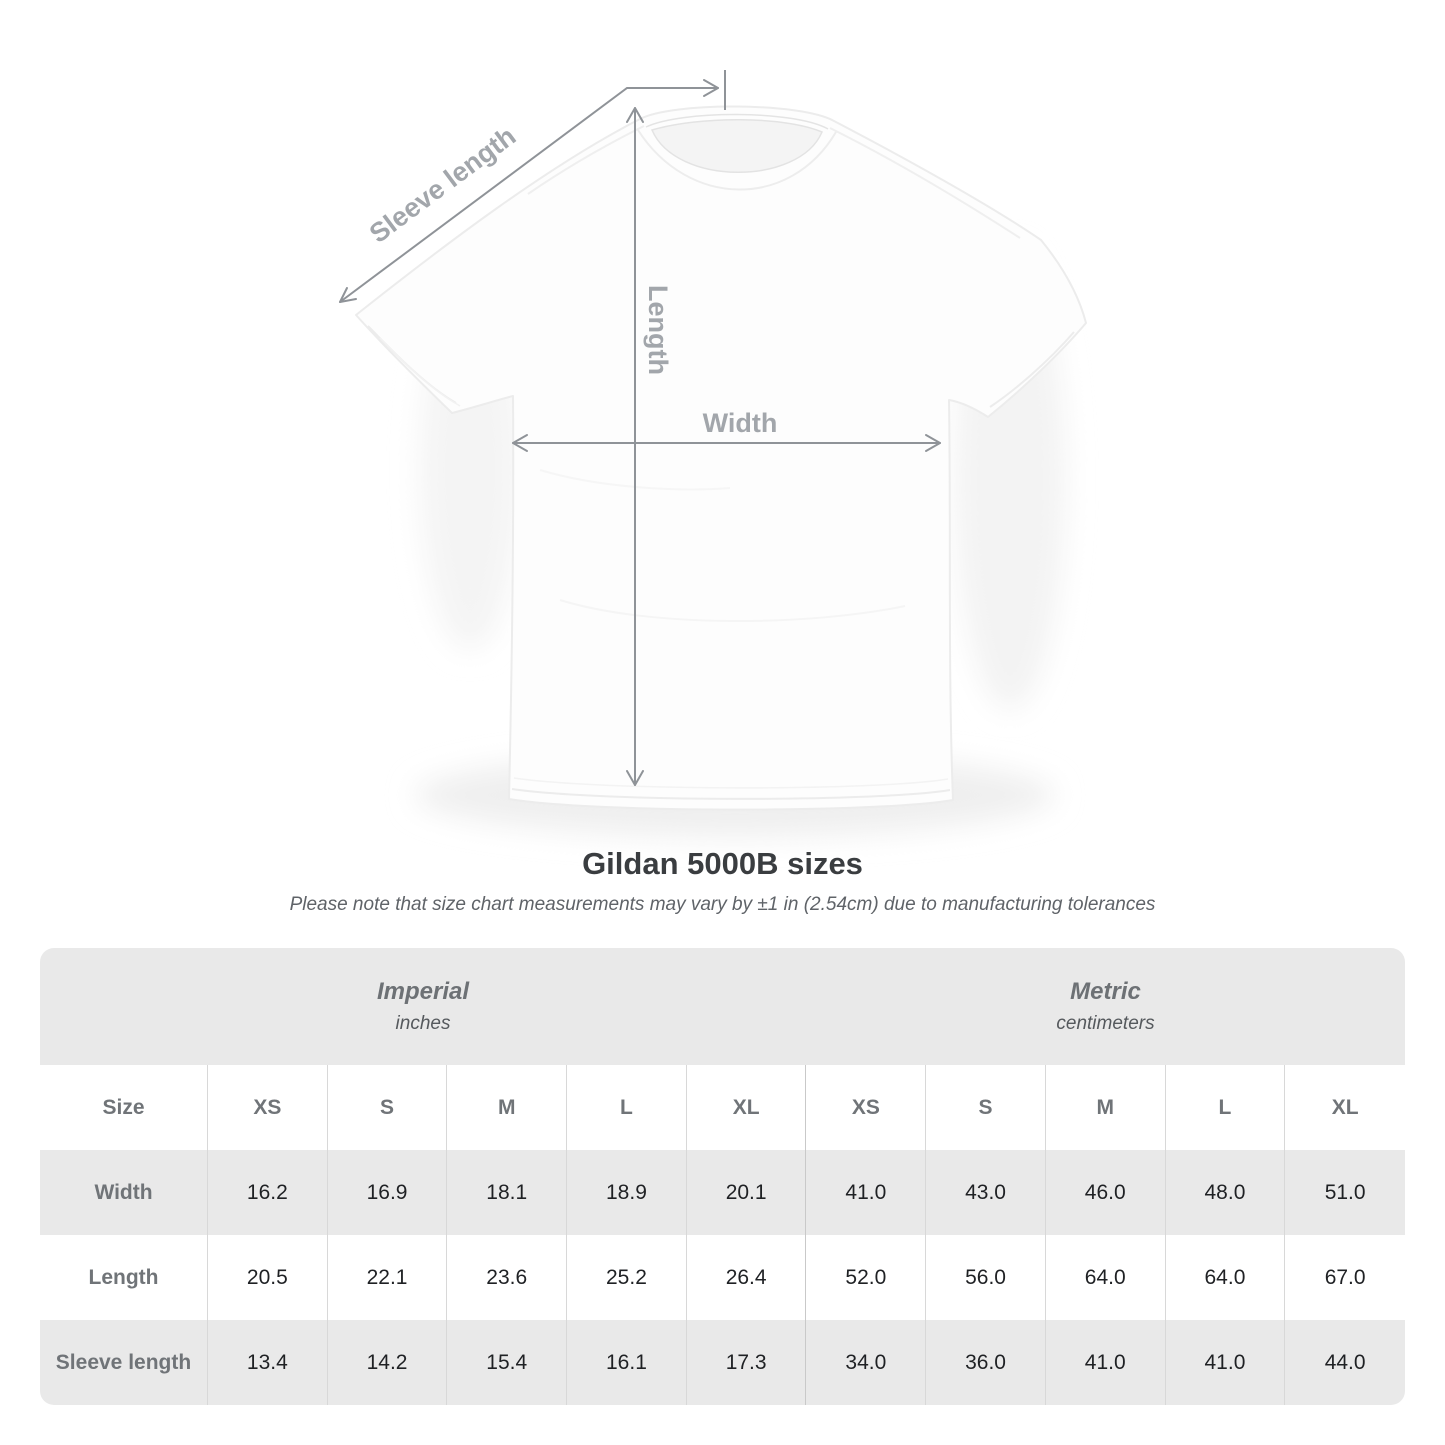  Describe the element at coordinates (1105, 1006) in the screenshot. I see `section-metric: Metric centimeters` at that location.